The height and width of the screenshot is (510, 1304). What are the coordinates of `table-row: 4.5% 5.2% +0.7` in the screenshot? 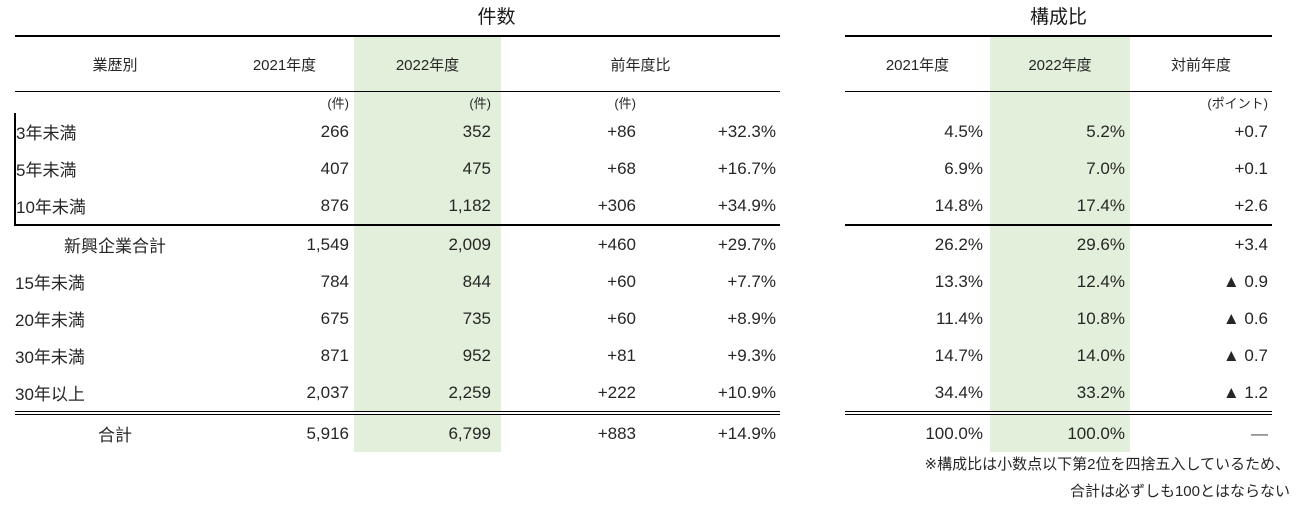 It's located at (1058, 131).